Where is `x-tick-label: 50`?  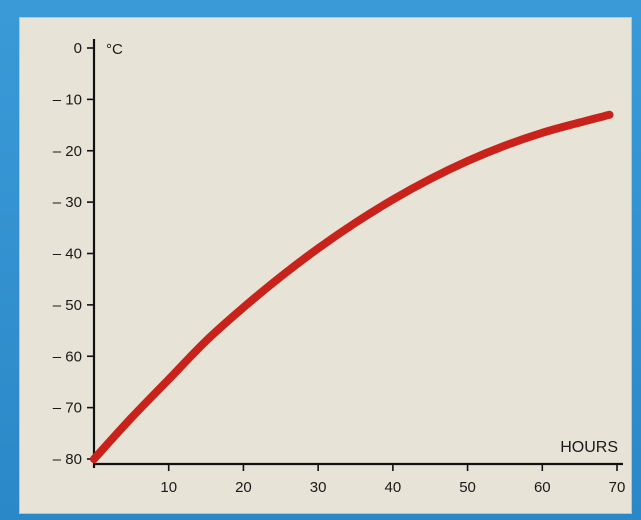 x-tick-label: 50 is located at coordinates (467, 487).